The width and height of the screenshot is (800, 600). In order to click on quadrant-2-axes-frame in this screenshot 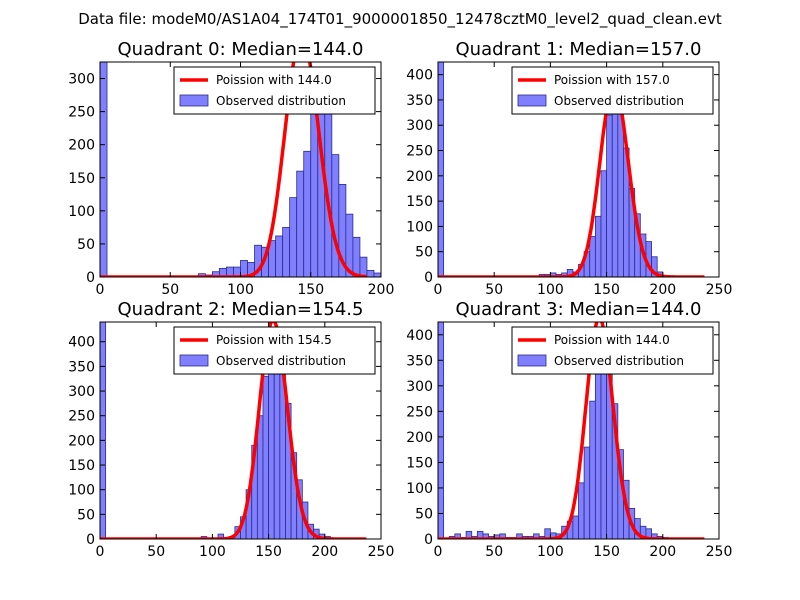, I will do `click(240, 430)`.